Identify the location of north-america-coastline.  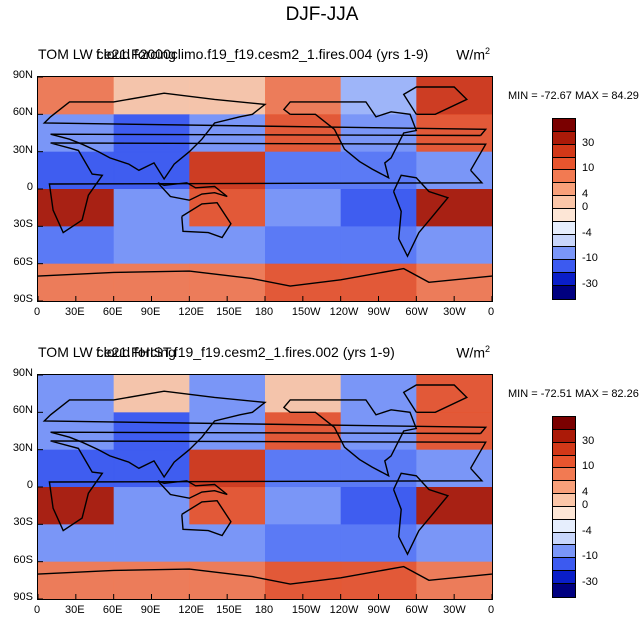
(350, 438).